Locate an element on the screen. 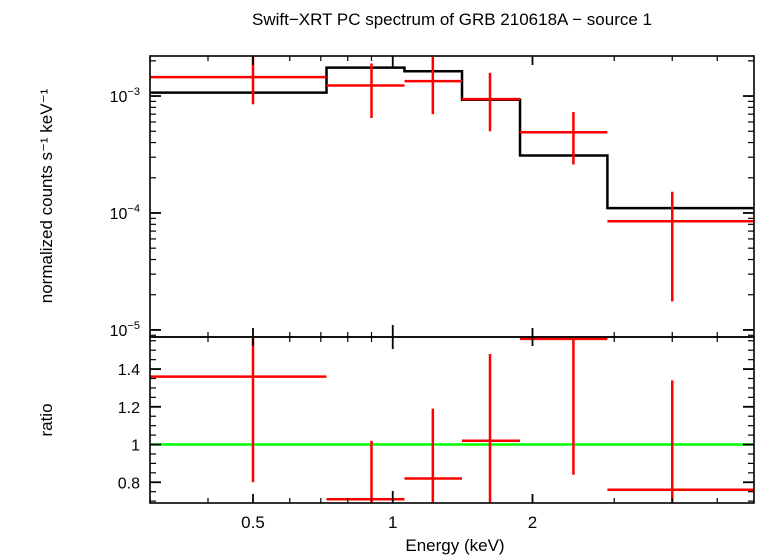 The height and width of the screenshot is (556, 758). ratio-y-tick-label: 1 is located at coordinates (135, 446).